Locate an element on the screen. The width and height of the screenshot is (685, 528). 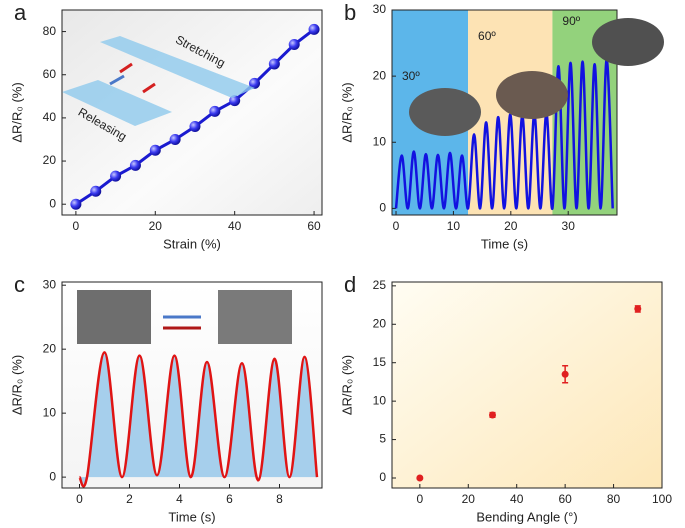
x-tick-label: 10 is located at coordinates (454, 226).